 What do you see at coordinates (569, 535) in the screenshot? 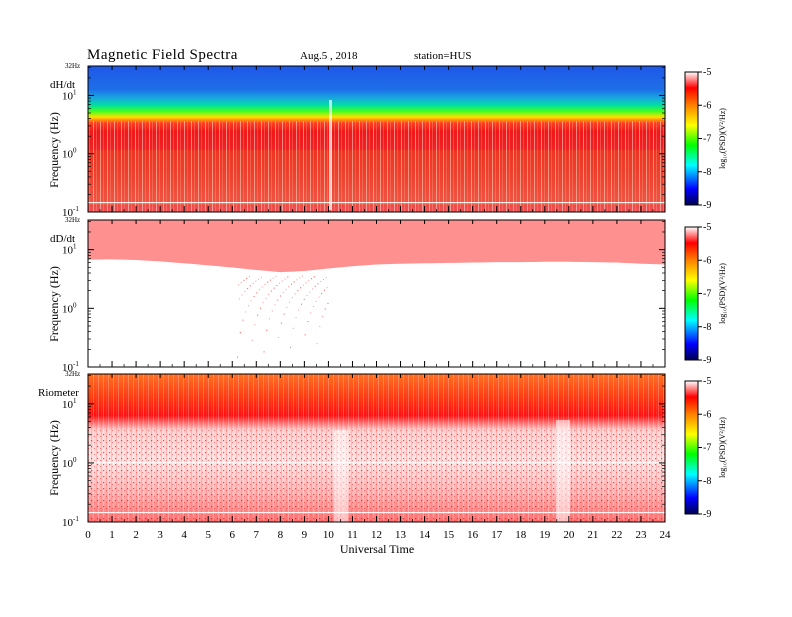
I see `x-tick-label: 20` at bounding box center [569, 535].